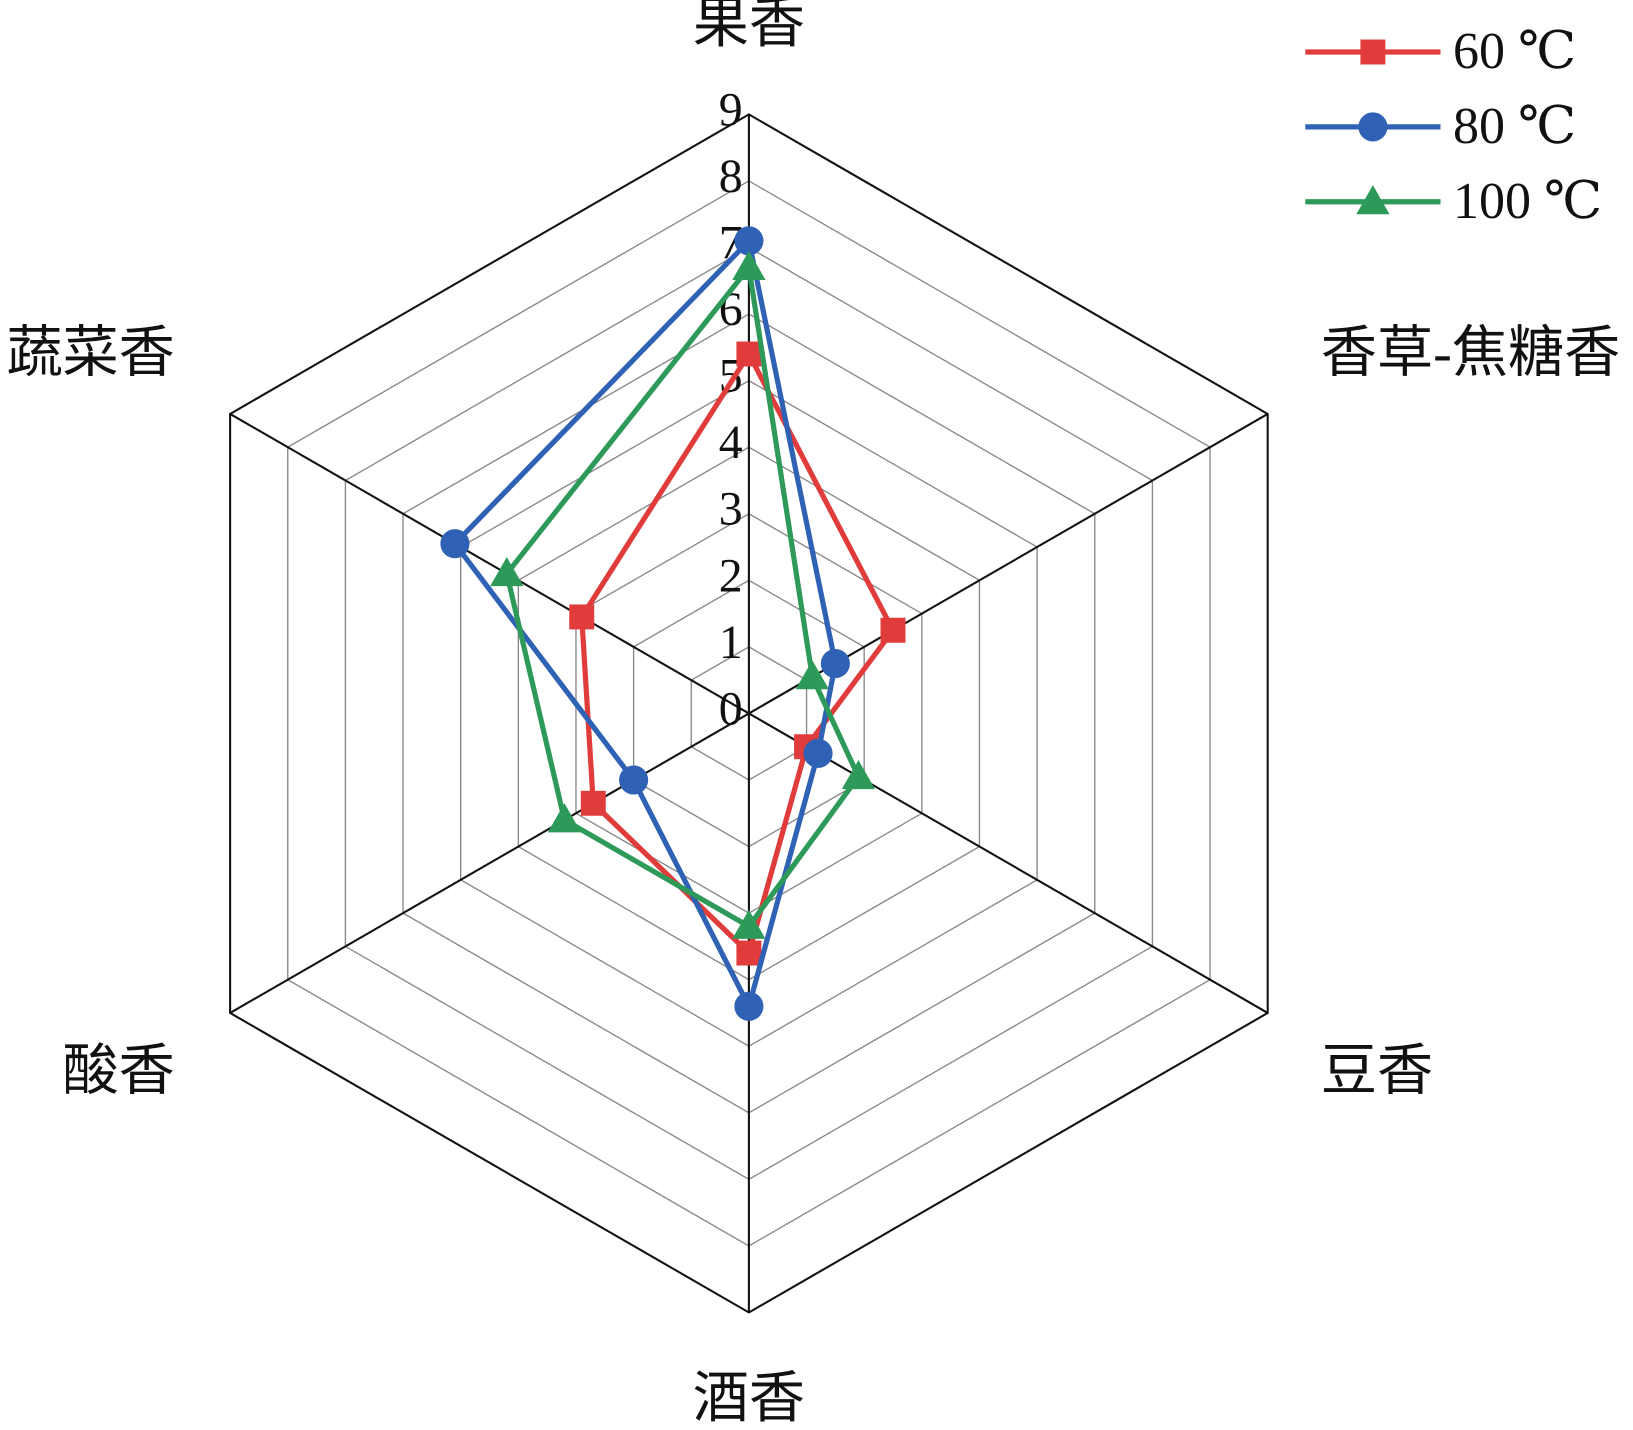 The image size is (1633, 1430). I want to click on category-label: 酸香, so click(119, 1071).